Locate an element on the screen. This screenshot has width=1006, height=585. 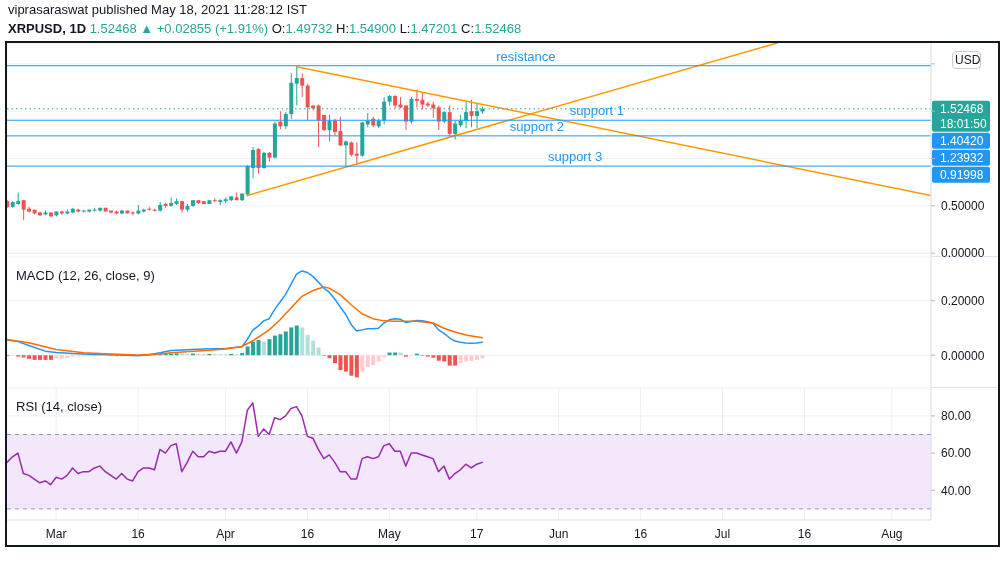
y-tick-label: 80.00 is located at coordinates (956, 416).